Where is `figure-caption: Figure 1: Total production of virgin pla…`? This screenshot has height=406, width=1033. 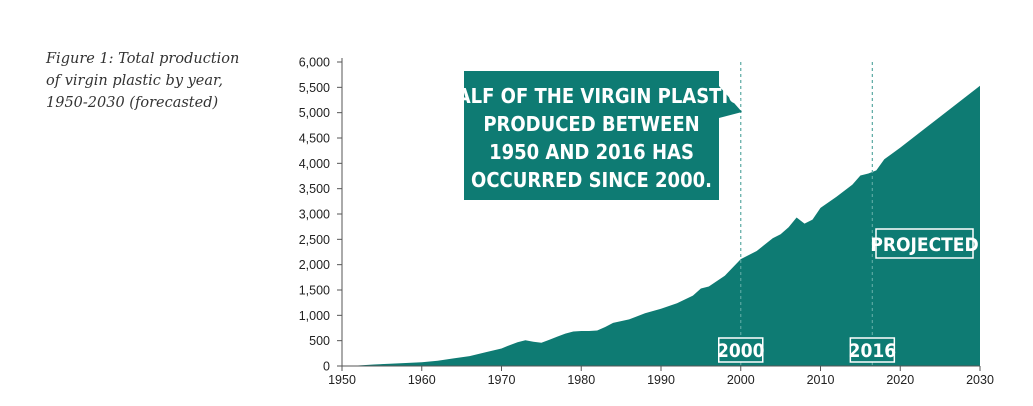
figure-caption: Figure 1: Total production of virgin pla… is located at coordinates (161, 81).